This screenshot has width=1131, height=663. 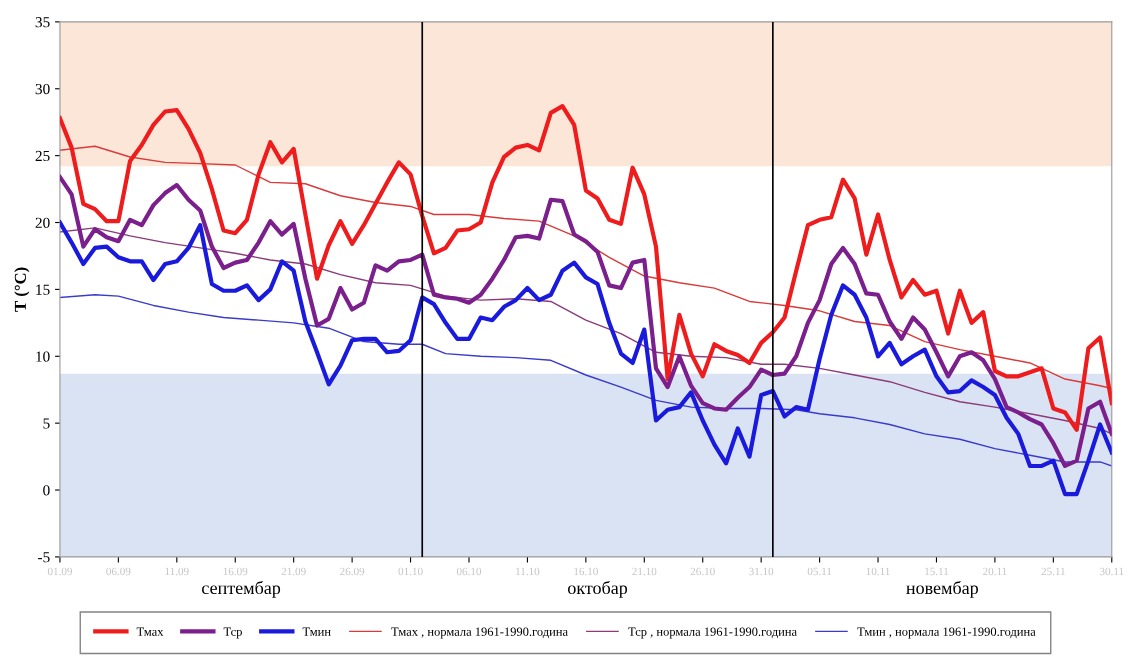 I want to click on y-axis-title: Т (°C), so click(x=22, y=289).